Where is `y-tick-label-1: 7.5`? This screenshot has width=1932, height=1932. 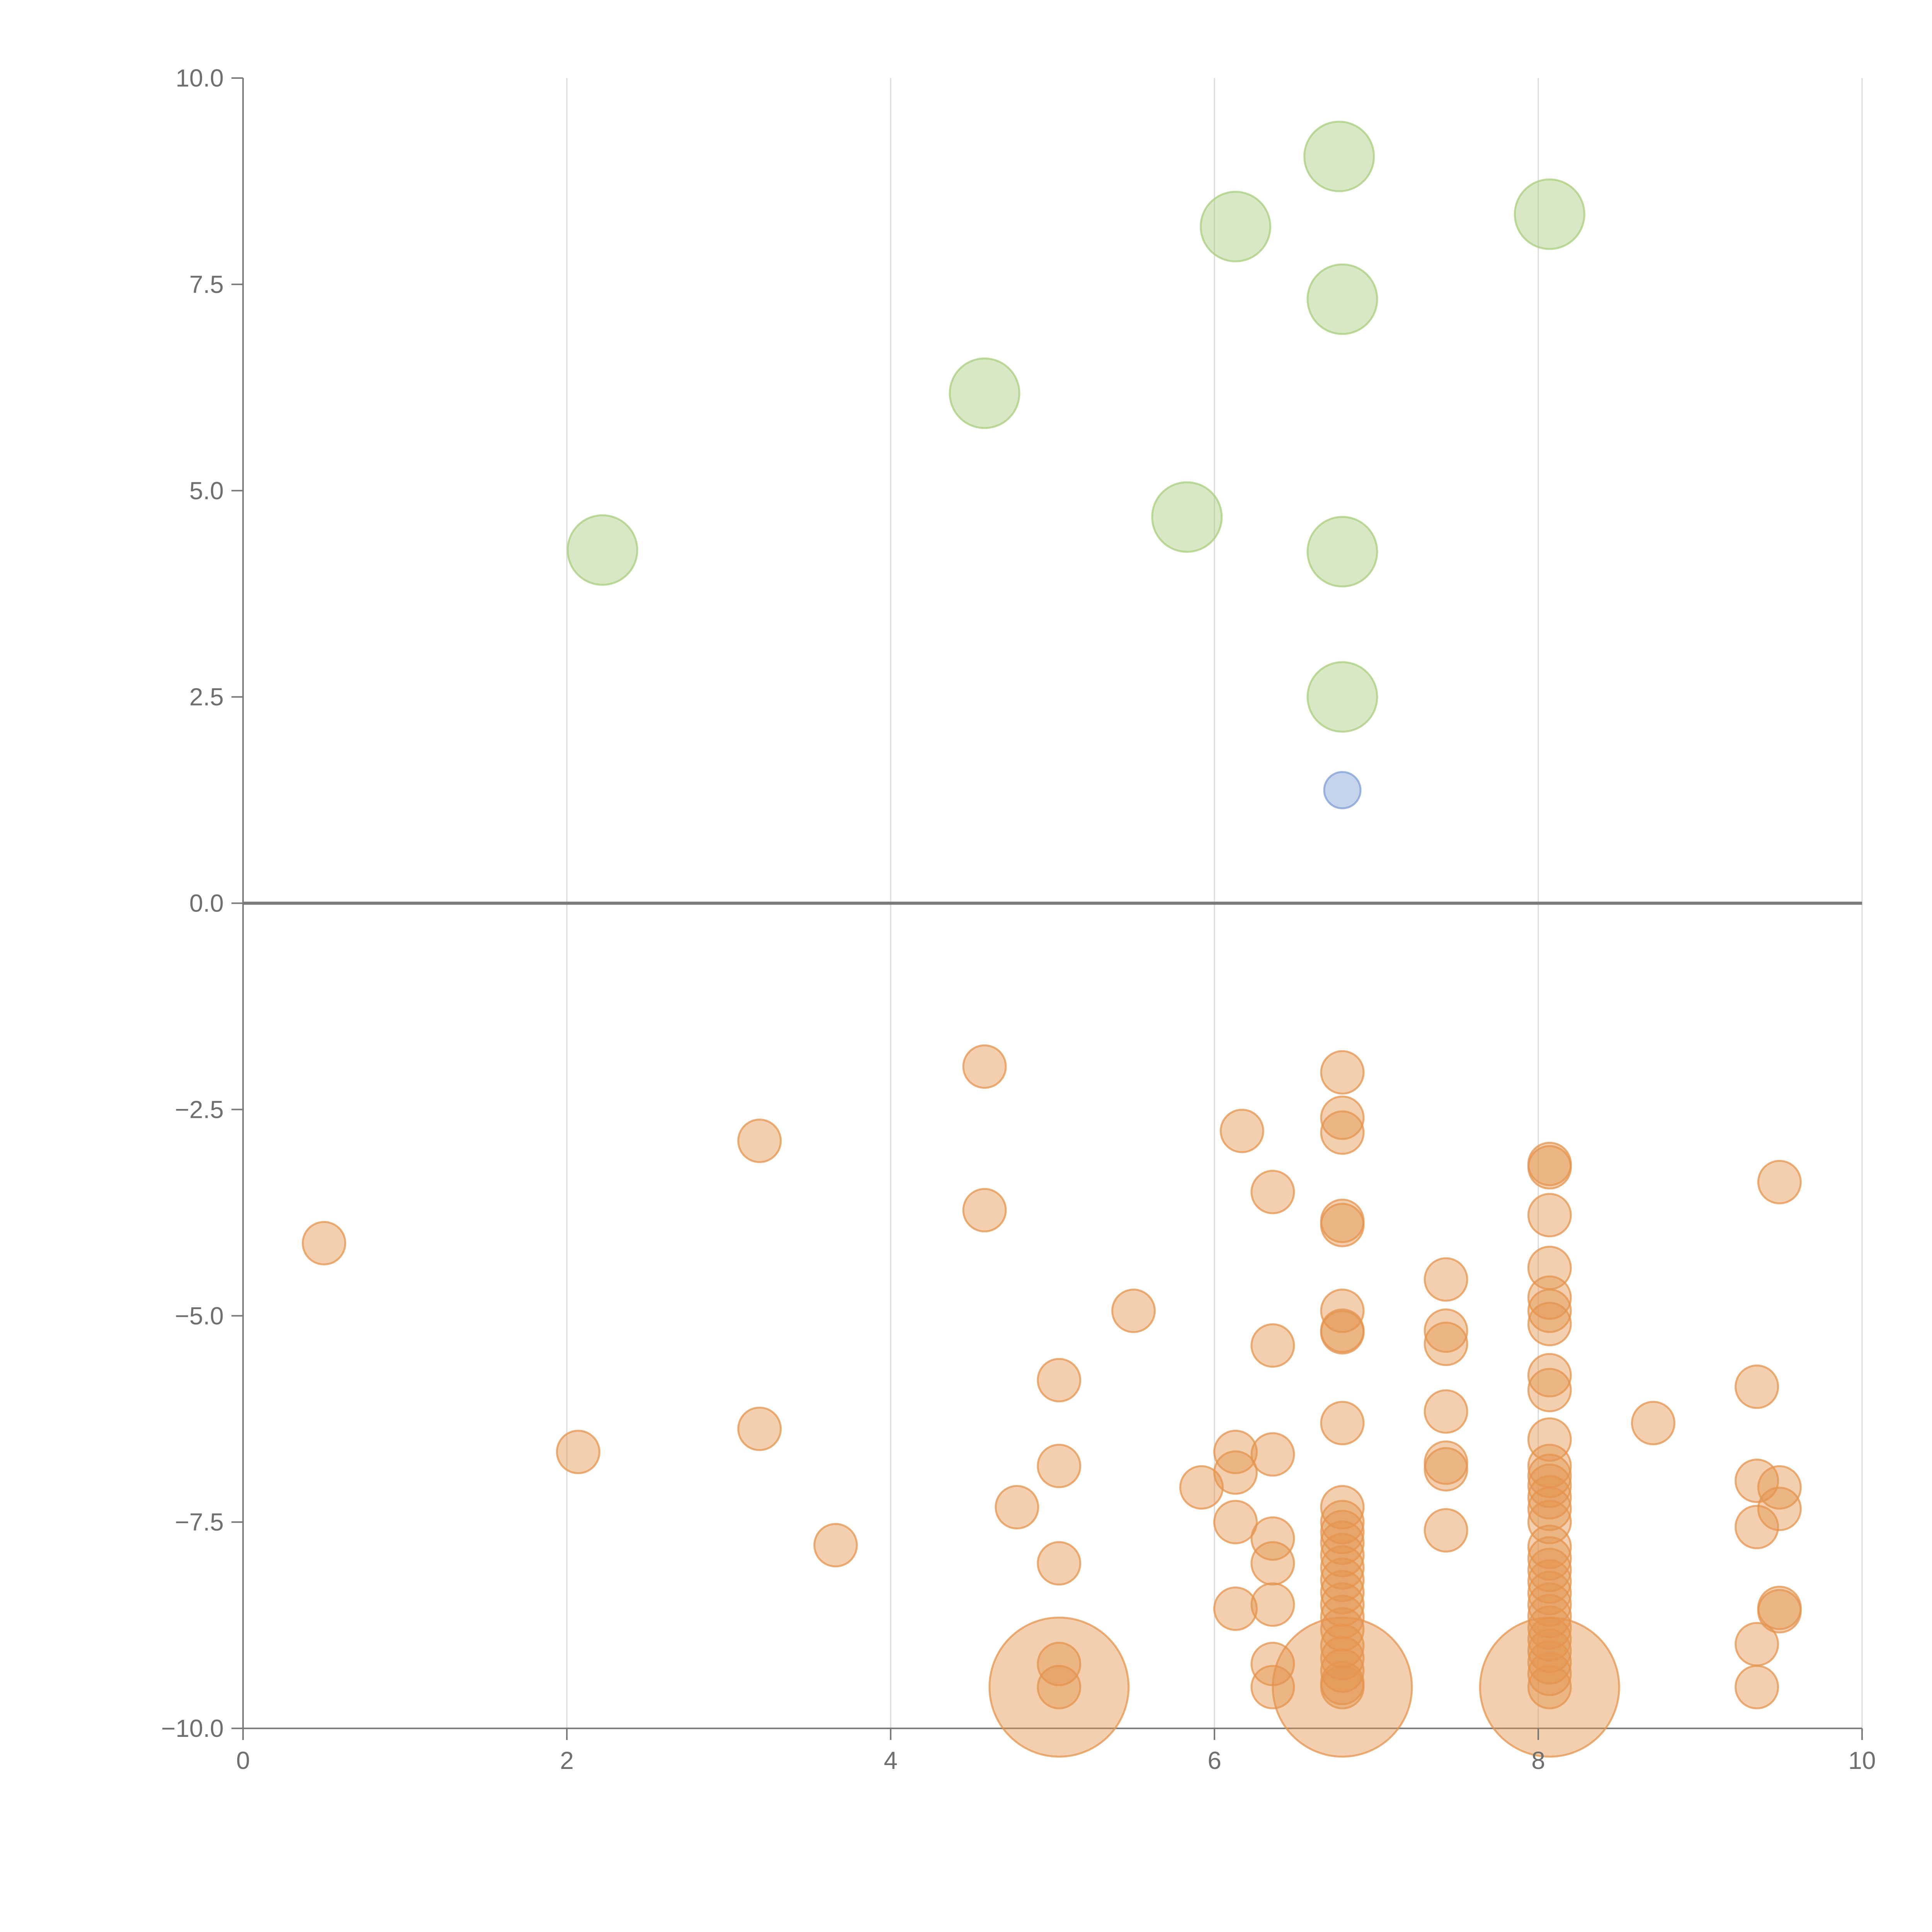 y-tick-label-1: 7.5 is located at coordinates (207, 284).